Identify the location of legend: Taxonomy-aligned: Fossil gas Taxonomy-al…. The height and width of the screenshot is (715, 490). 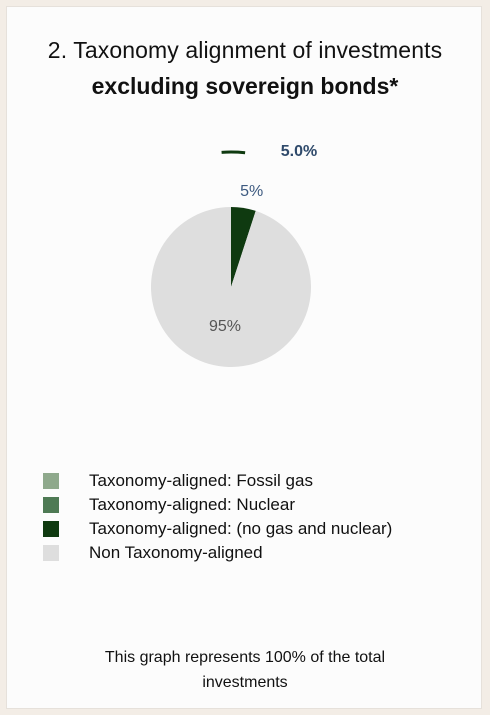
(253, 517).